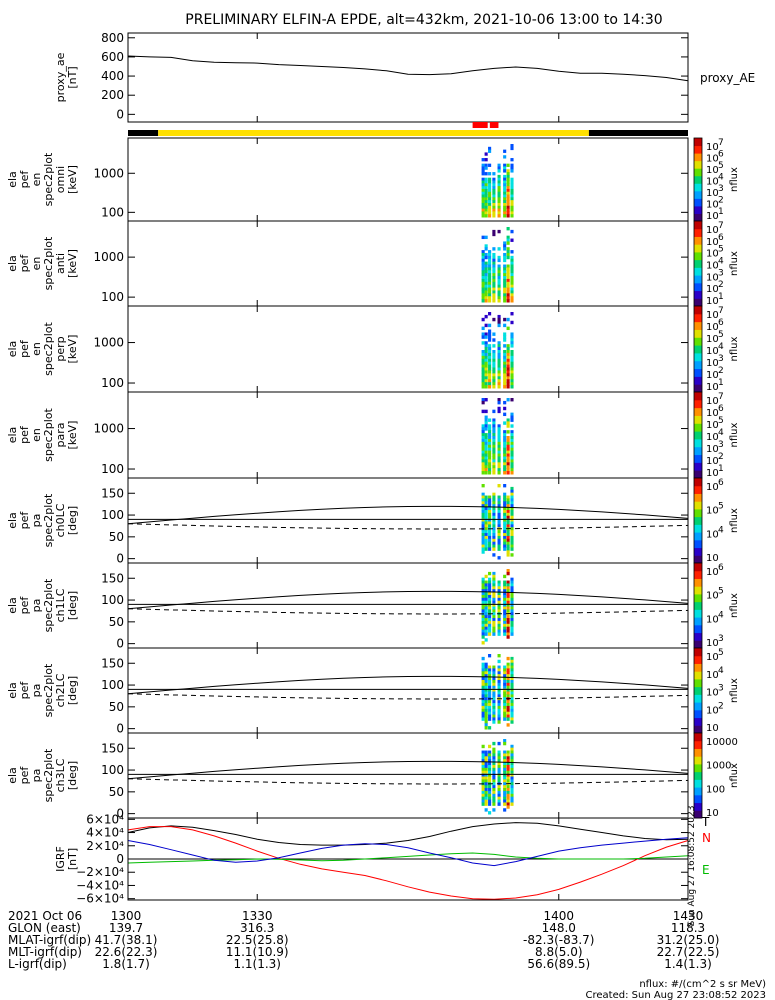  Describe the element at coordinates (408, 770) in the screenshot. I see `loss-cone-line` at that location.